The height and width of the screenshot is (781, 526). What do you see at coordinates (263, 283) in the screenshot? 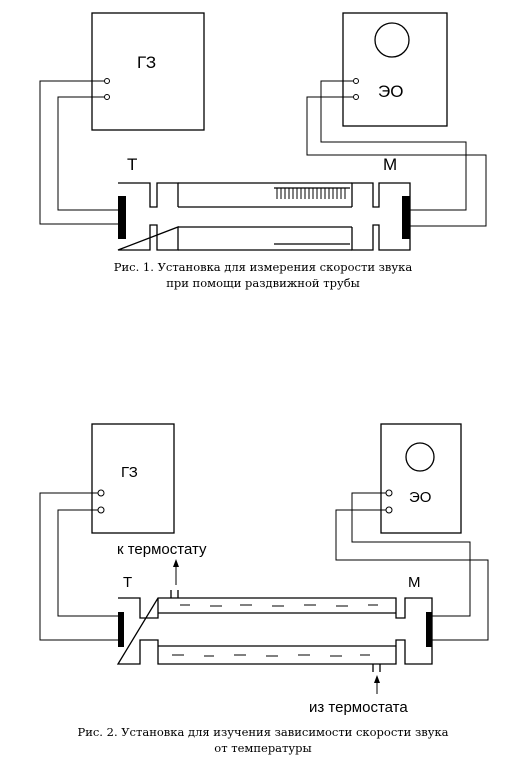
I see `figure-1-caption-line-2: при помощи раздвижной трубы` at bounding box center [263, 283].